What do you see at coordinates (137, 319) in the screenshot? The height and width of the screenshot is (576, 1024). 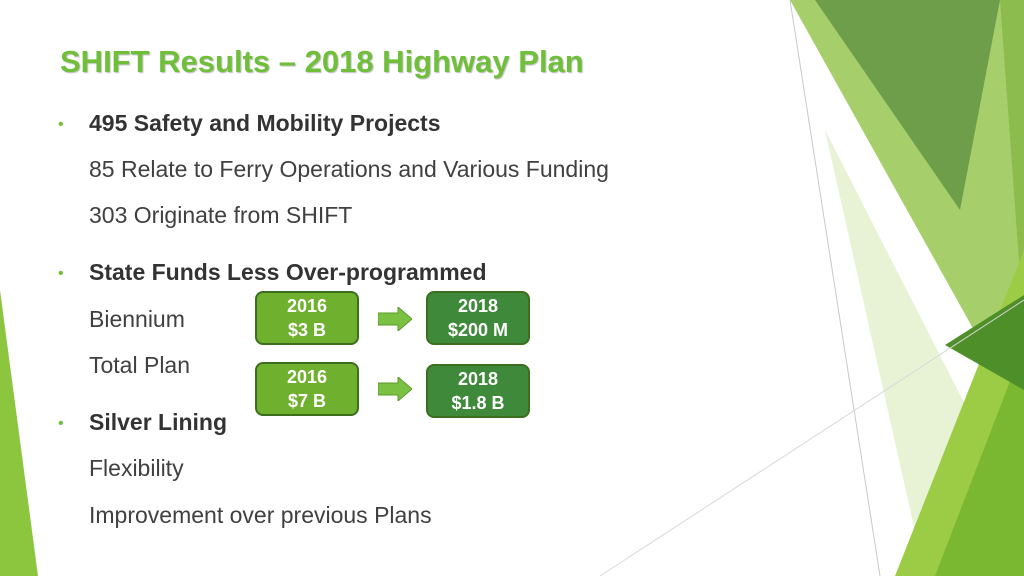 I see `label-biennium: Biennium` at bounding box center [137, 319].